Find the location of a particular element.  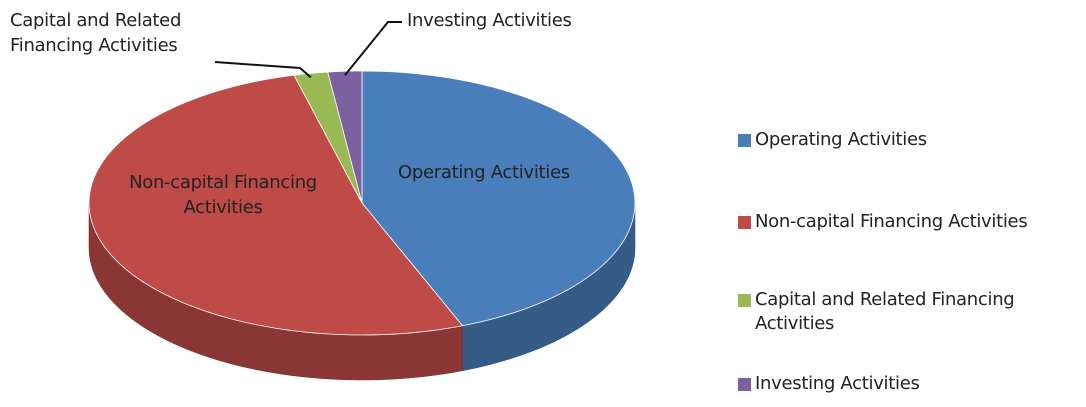

legend-item: Capital and Related Financing Activities is located at coordinates (908, 312).